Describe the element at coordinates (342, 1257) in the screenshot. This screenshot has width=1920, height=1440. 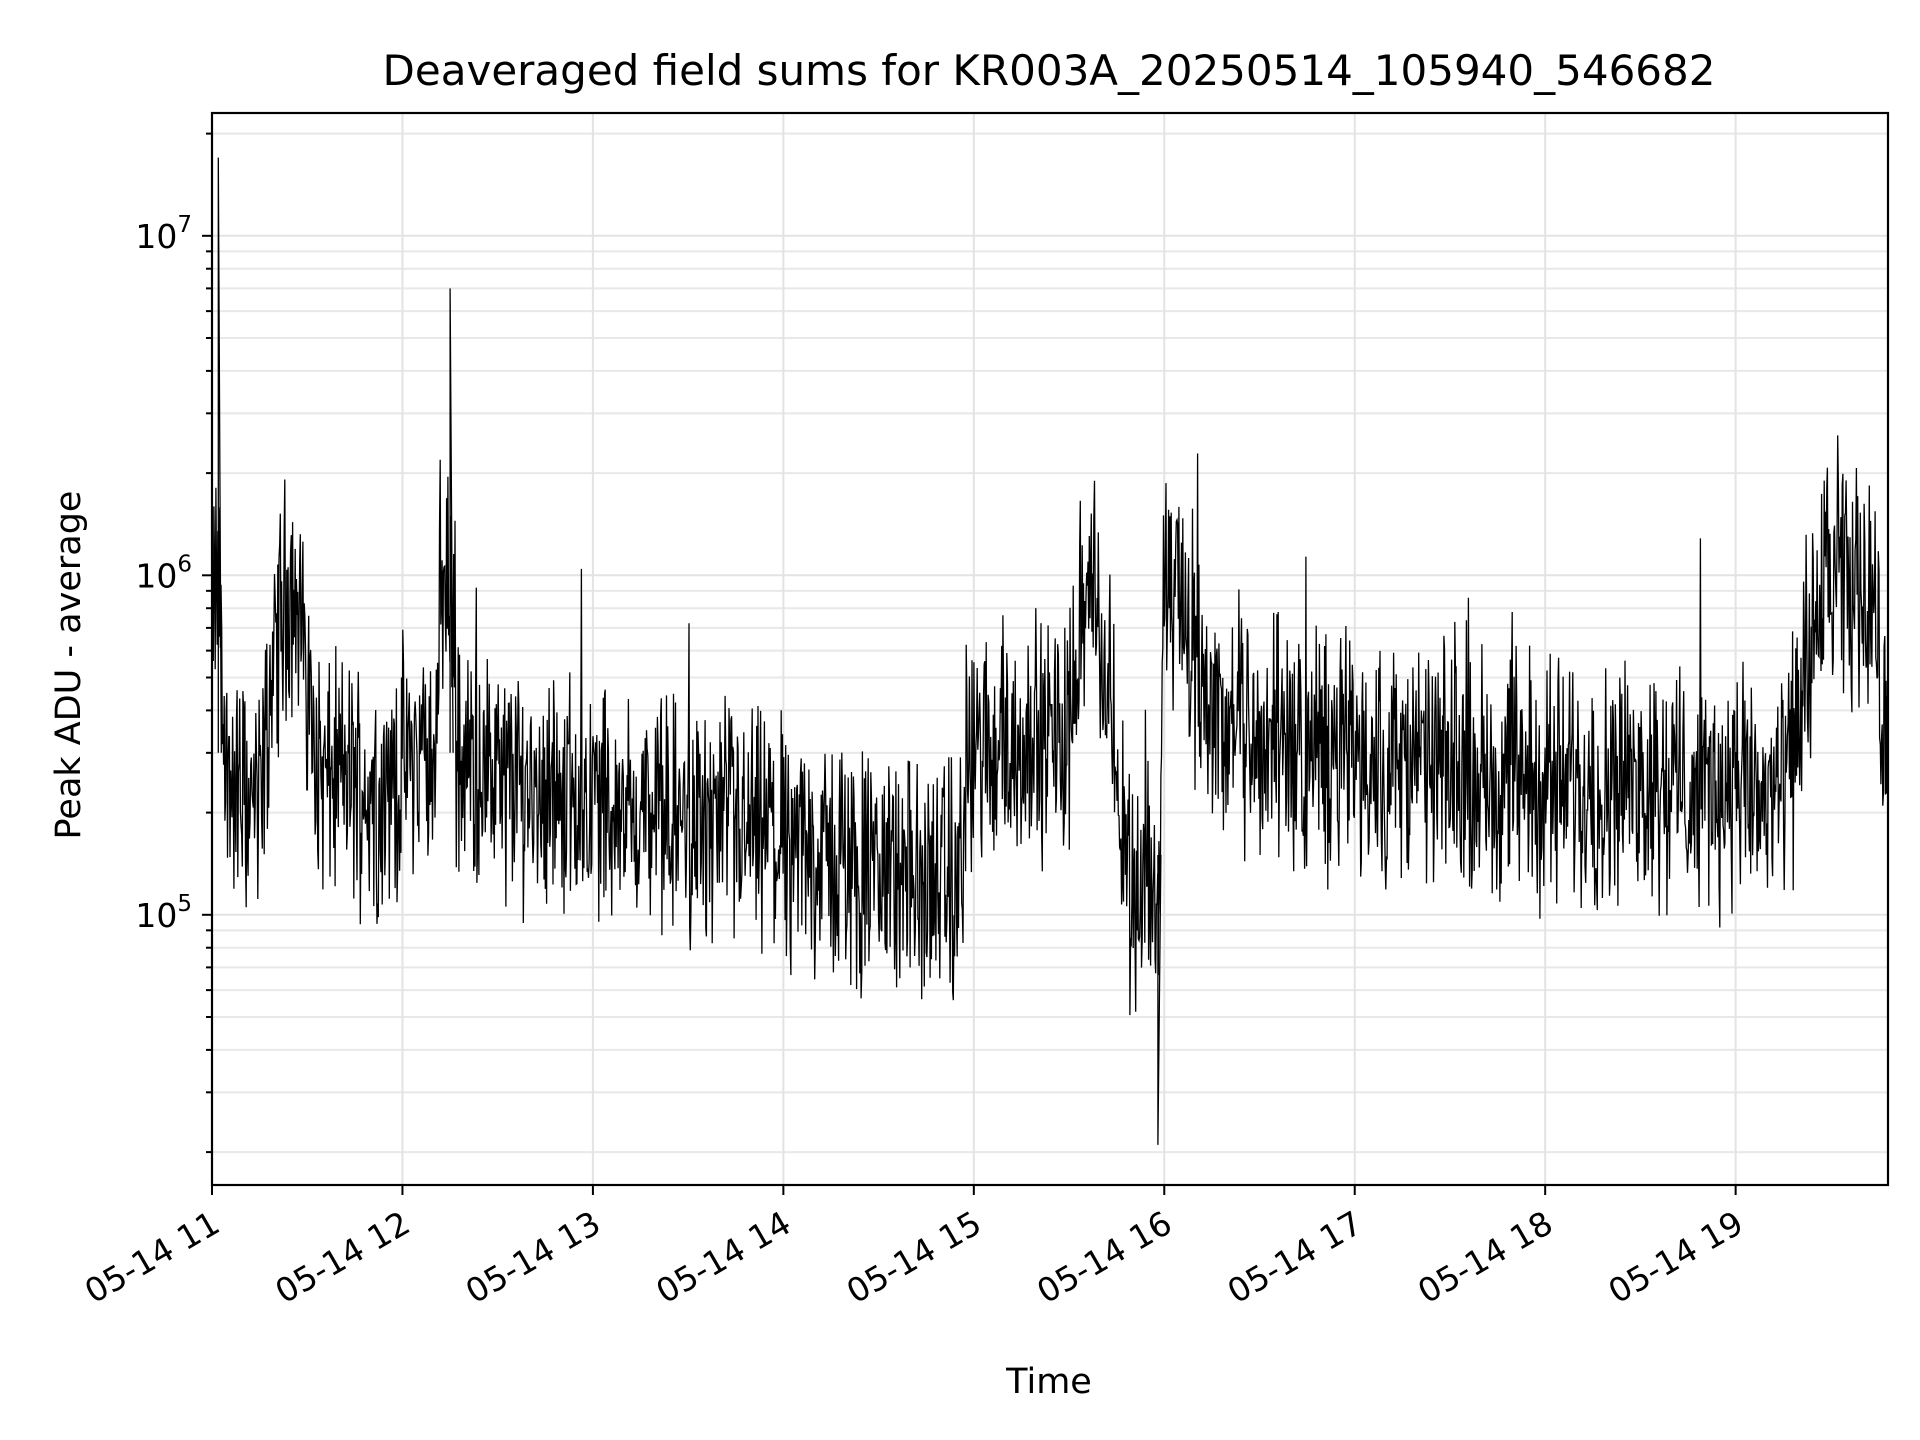
I see `x-tick-label: 05-14 12` at that location.